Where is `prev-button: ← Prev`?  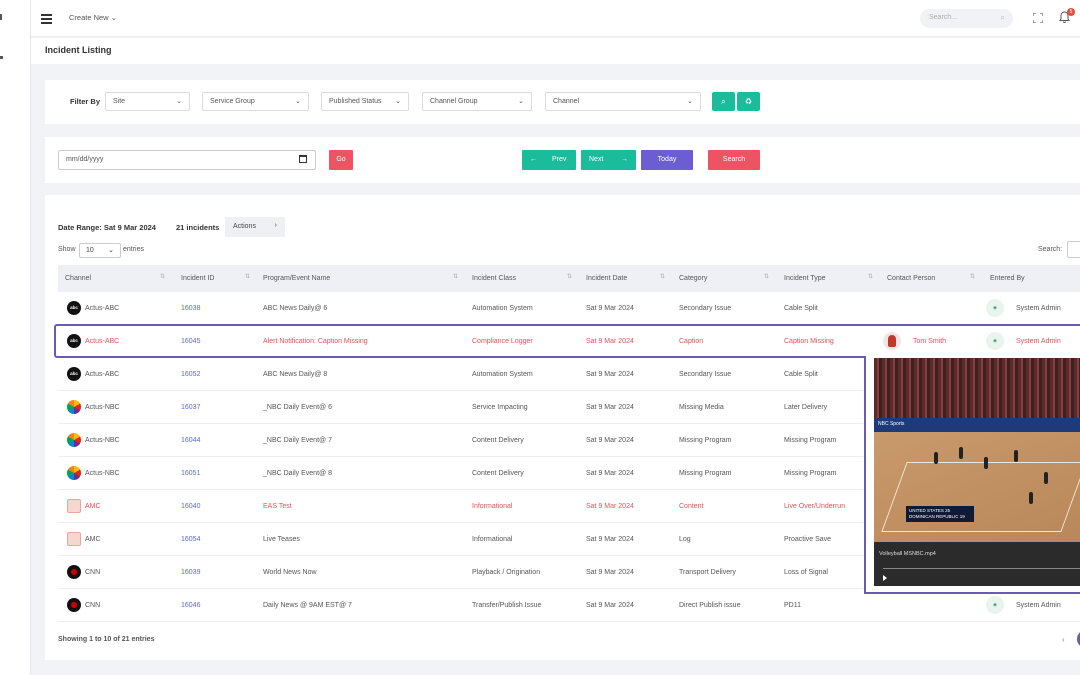
prev-button: ← Prev is located at coordinates (549, 160).